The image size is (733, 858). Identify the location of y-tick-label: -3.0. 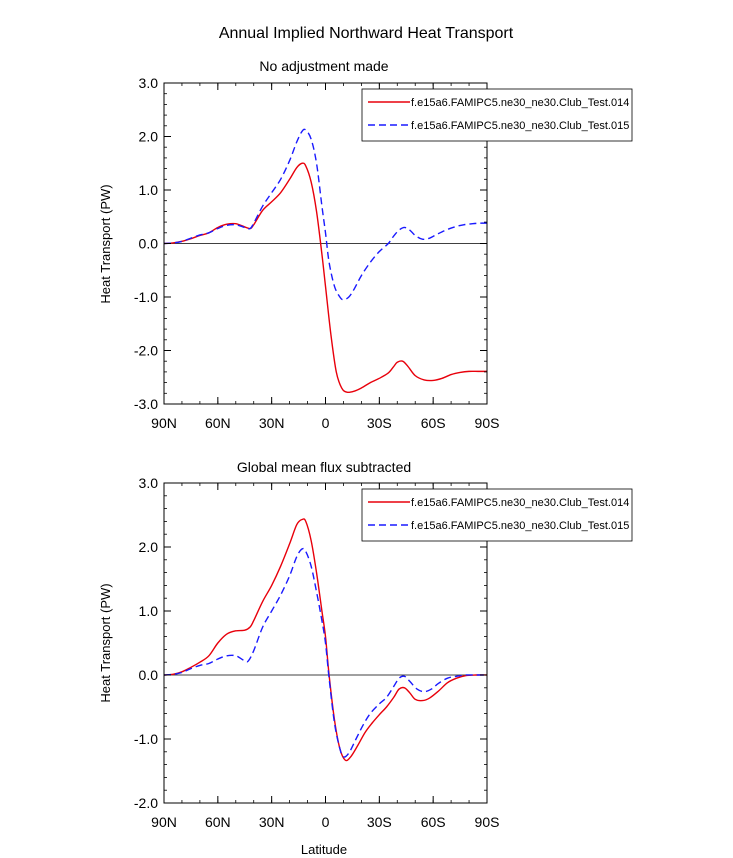
(146, 404).